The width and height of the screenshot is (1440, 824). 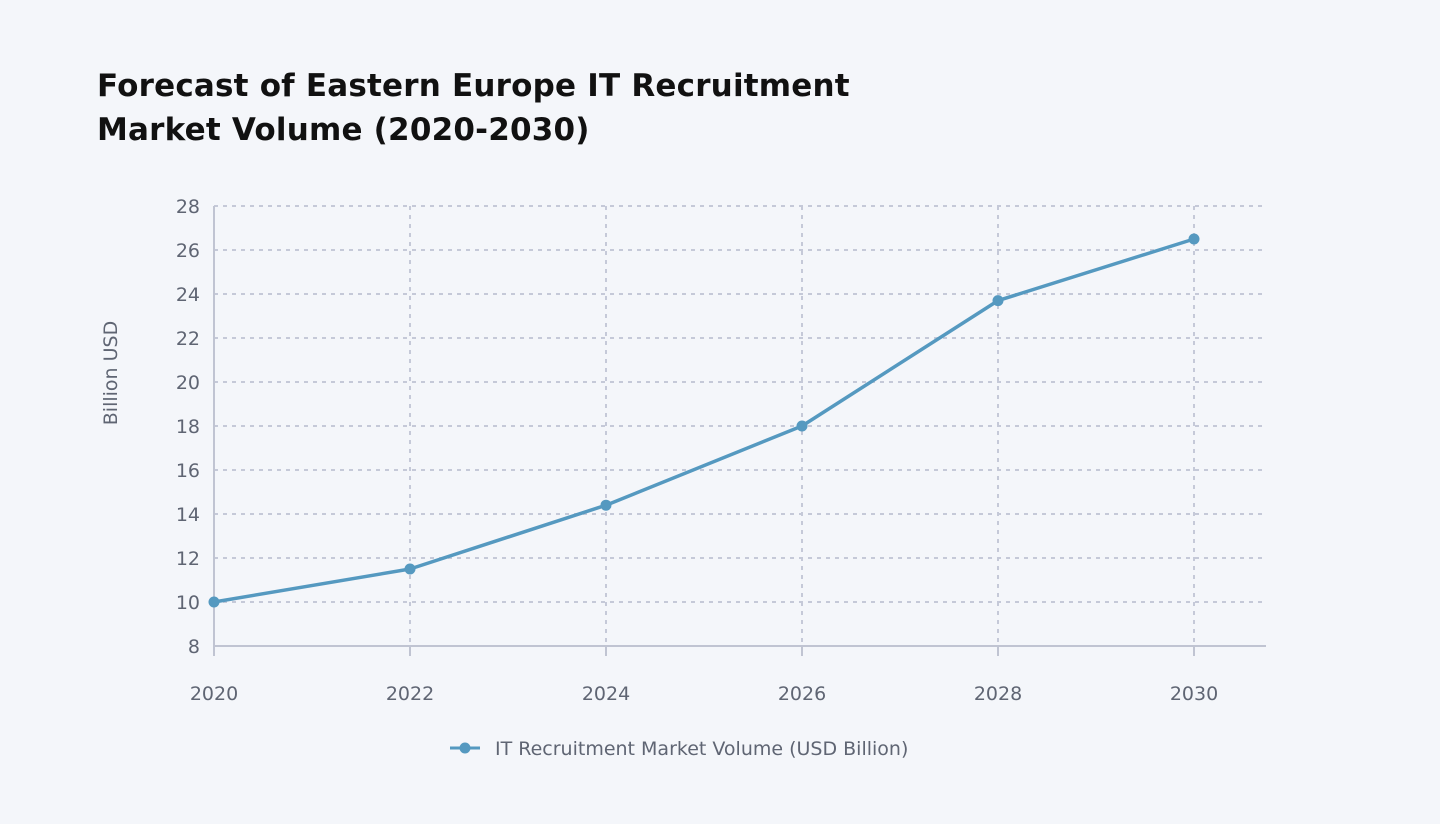 What do you see at coordinates (606, 694) in the screenshot?
I see `x-tick-label: 2024` at bounding box center [606, 694].